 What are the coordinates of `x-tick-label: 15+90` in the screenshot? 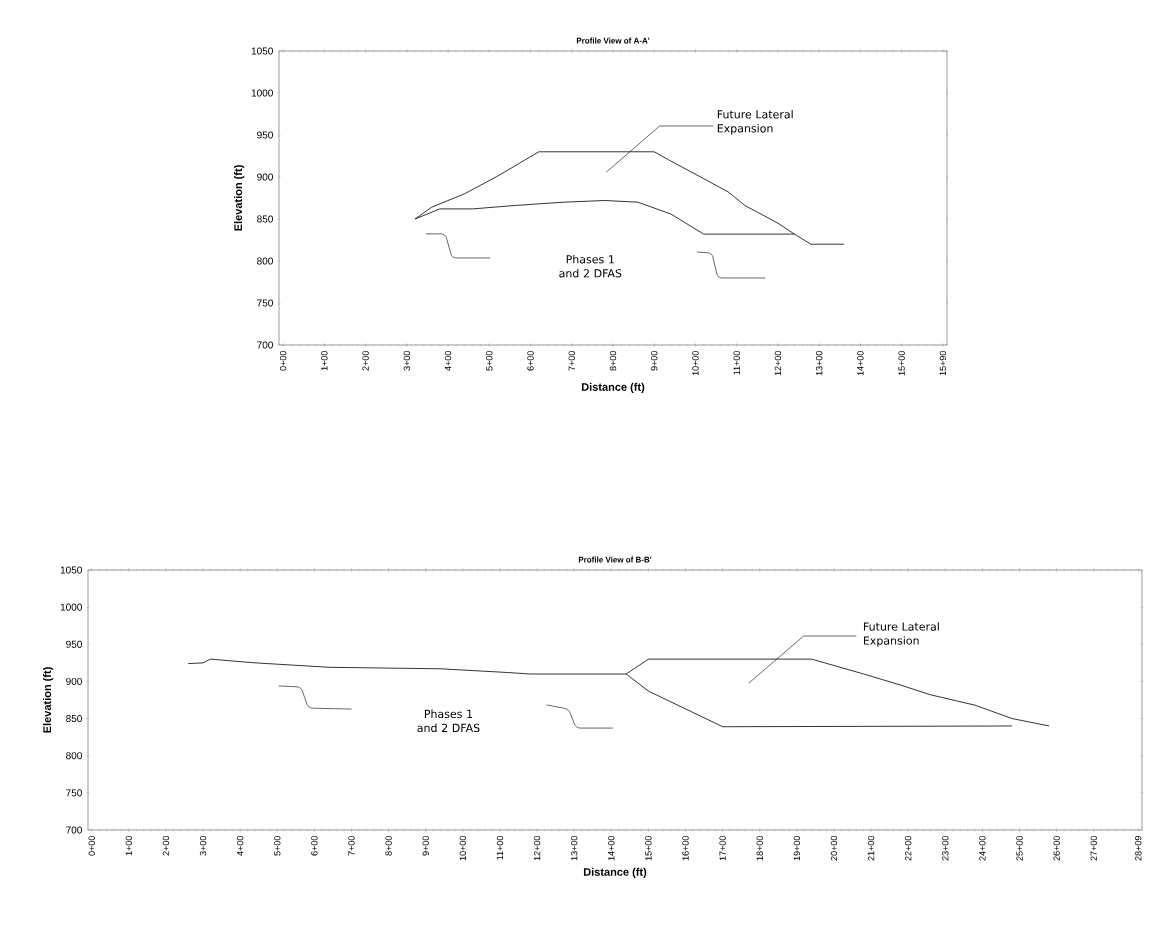 It's located at (943, 363).